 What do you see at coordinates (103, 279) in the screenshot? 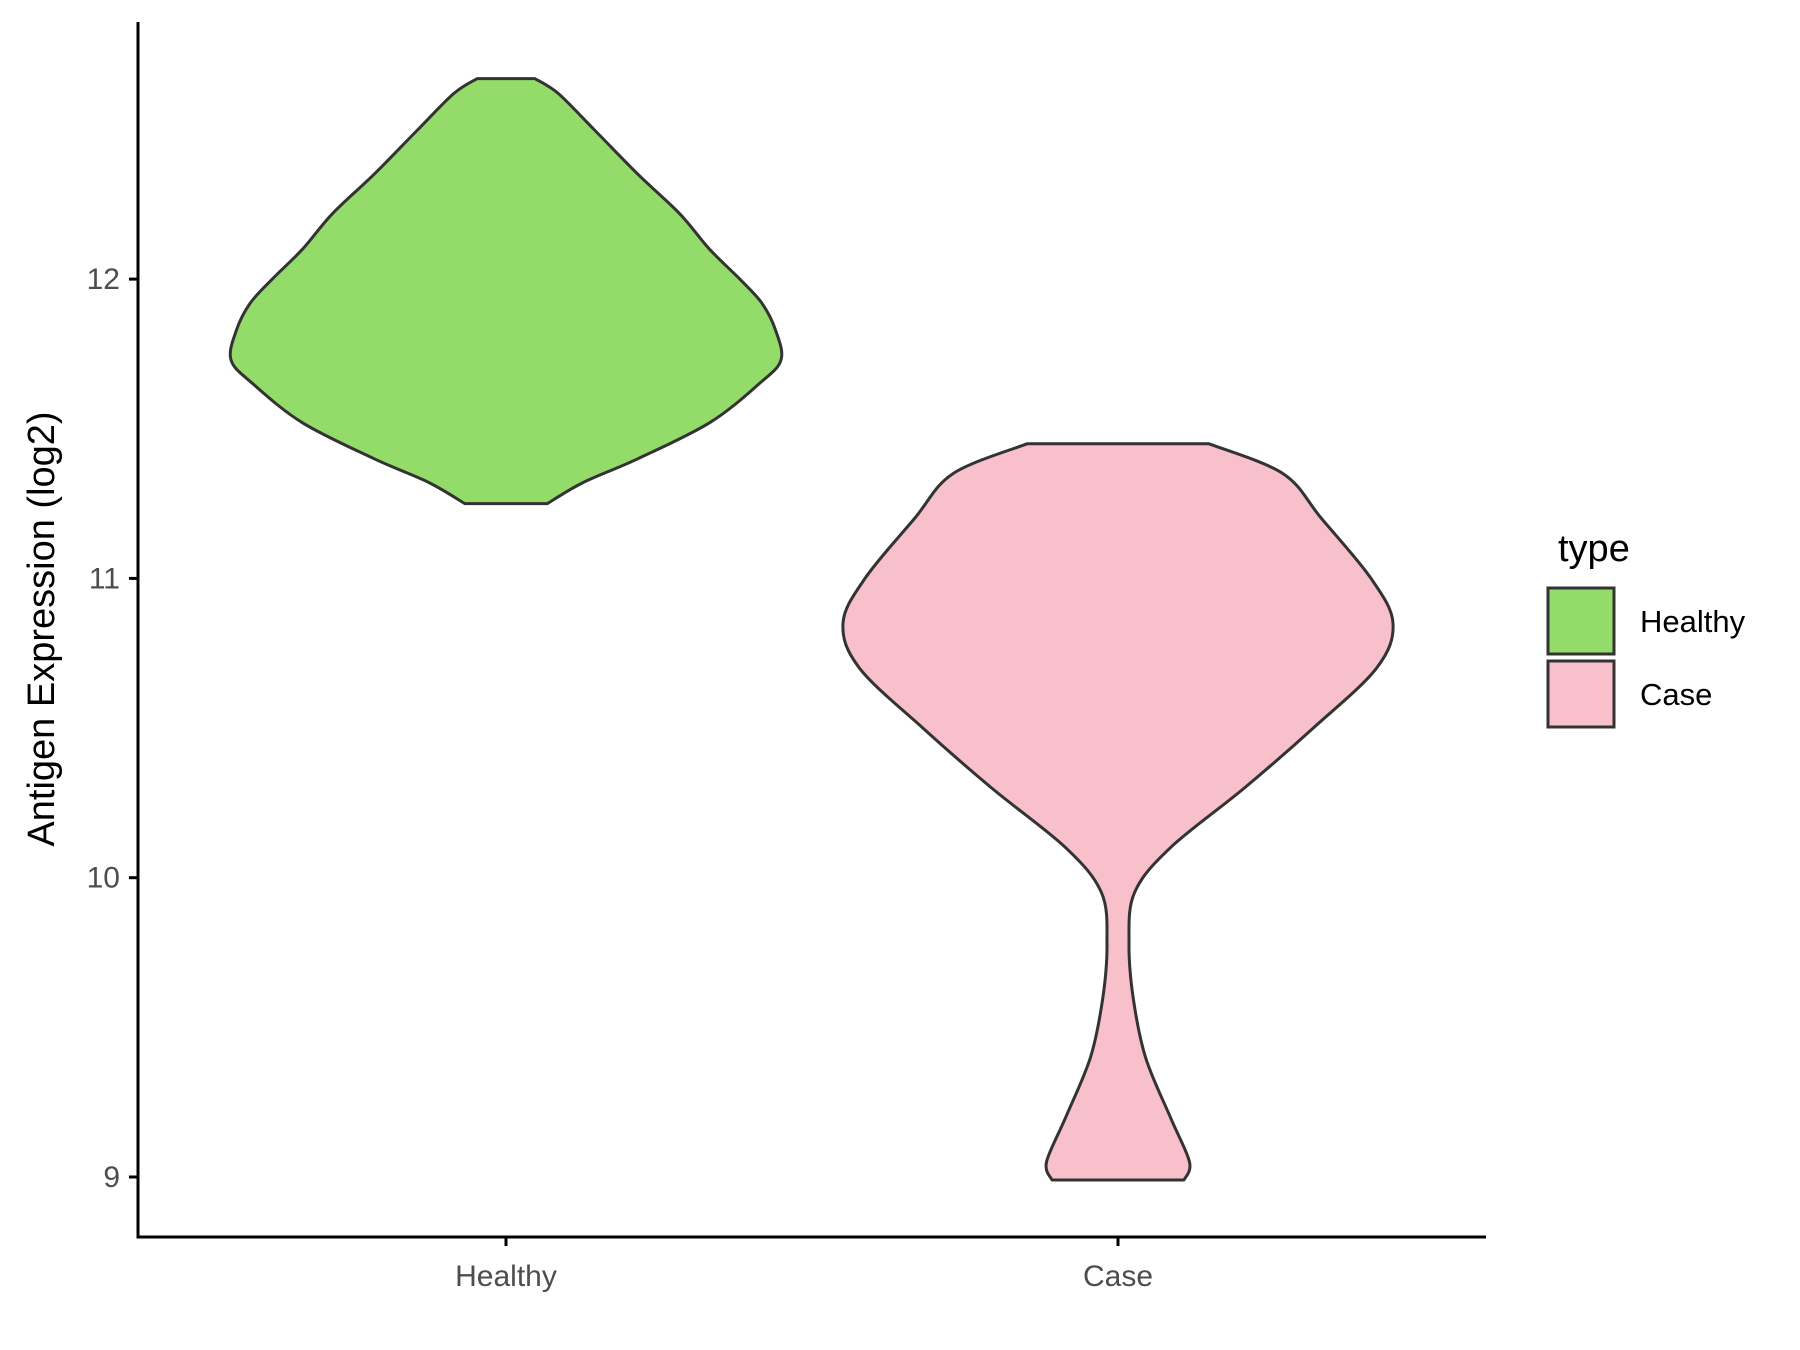
I see `y-tick-label: 12` at bounding box center [103, 279].